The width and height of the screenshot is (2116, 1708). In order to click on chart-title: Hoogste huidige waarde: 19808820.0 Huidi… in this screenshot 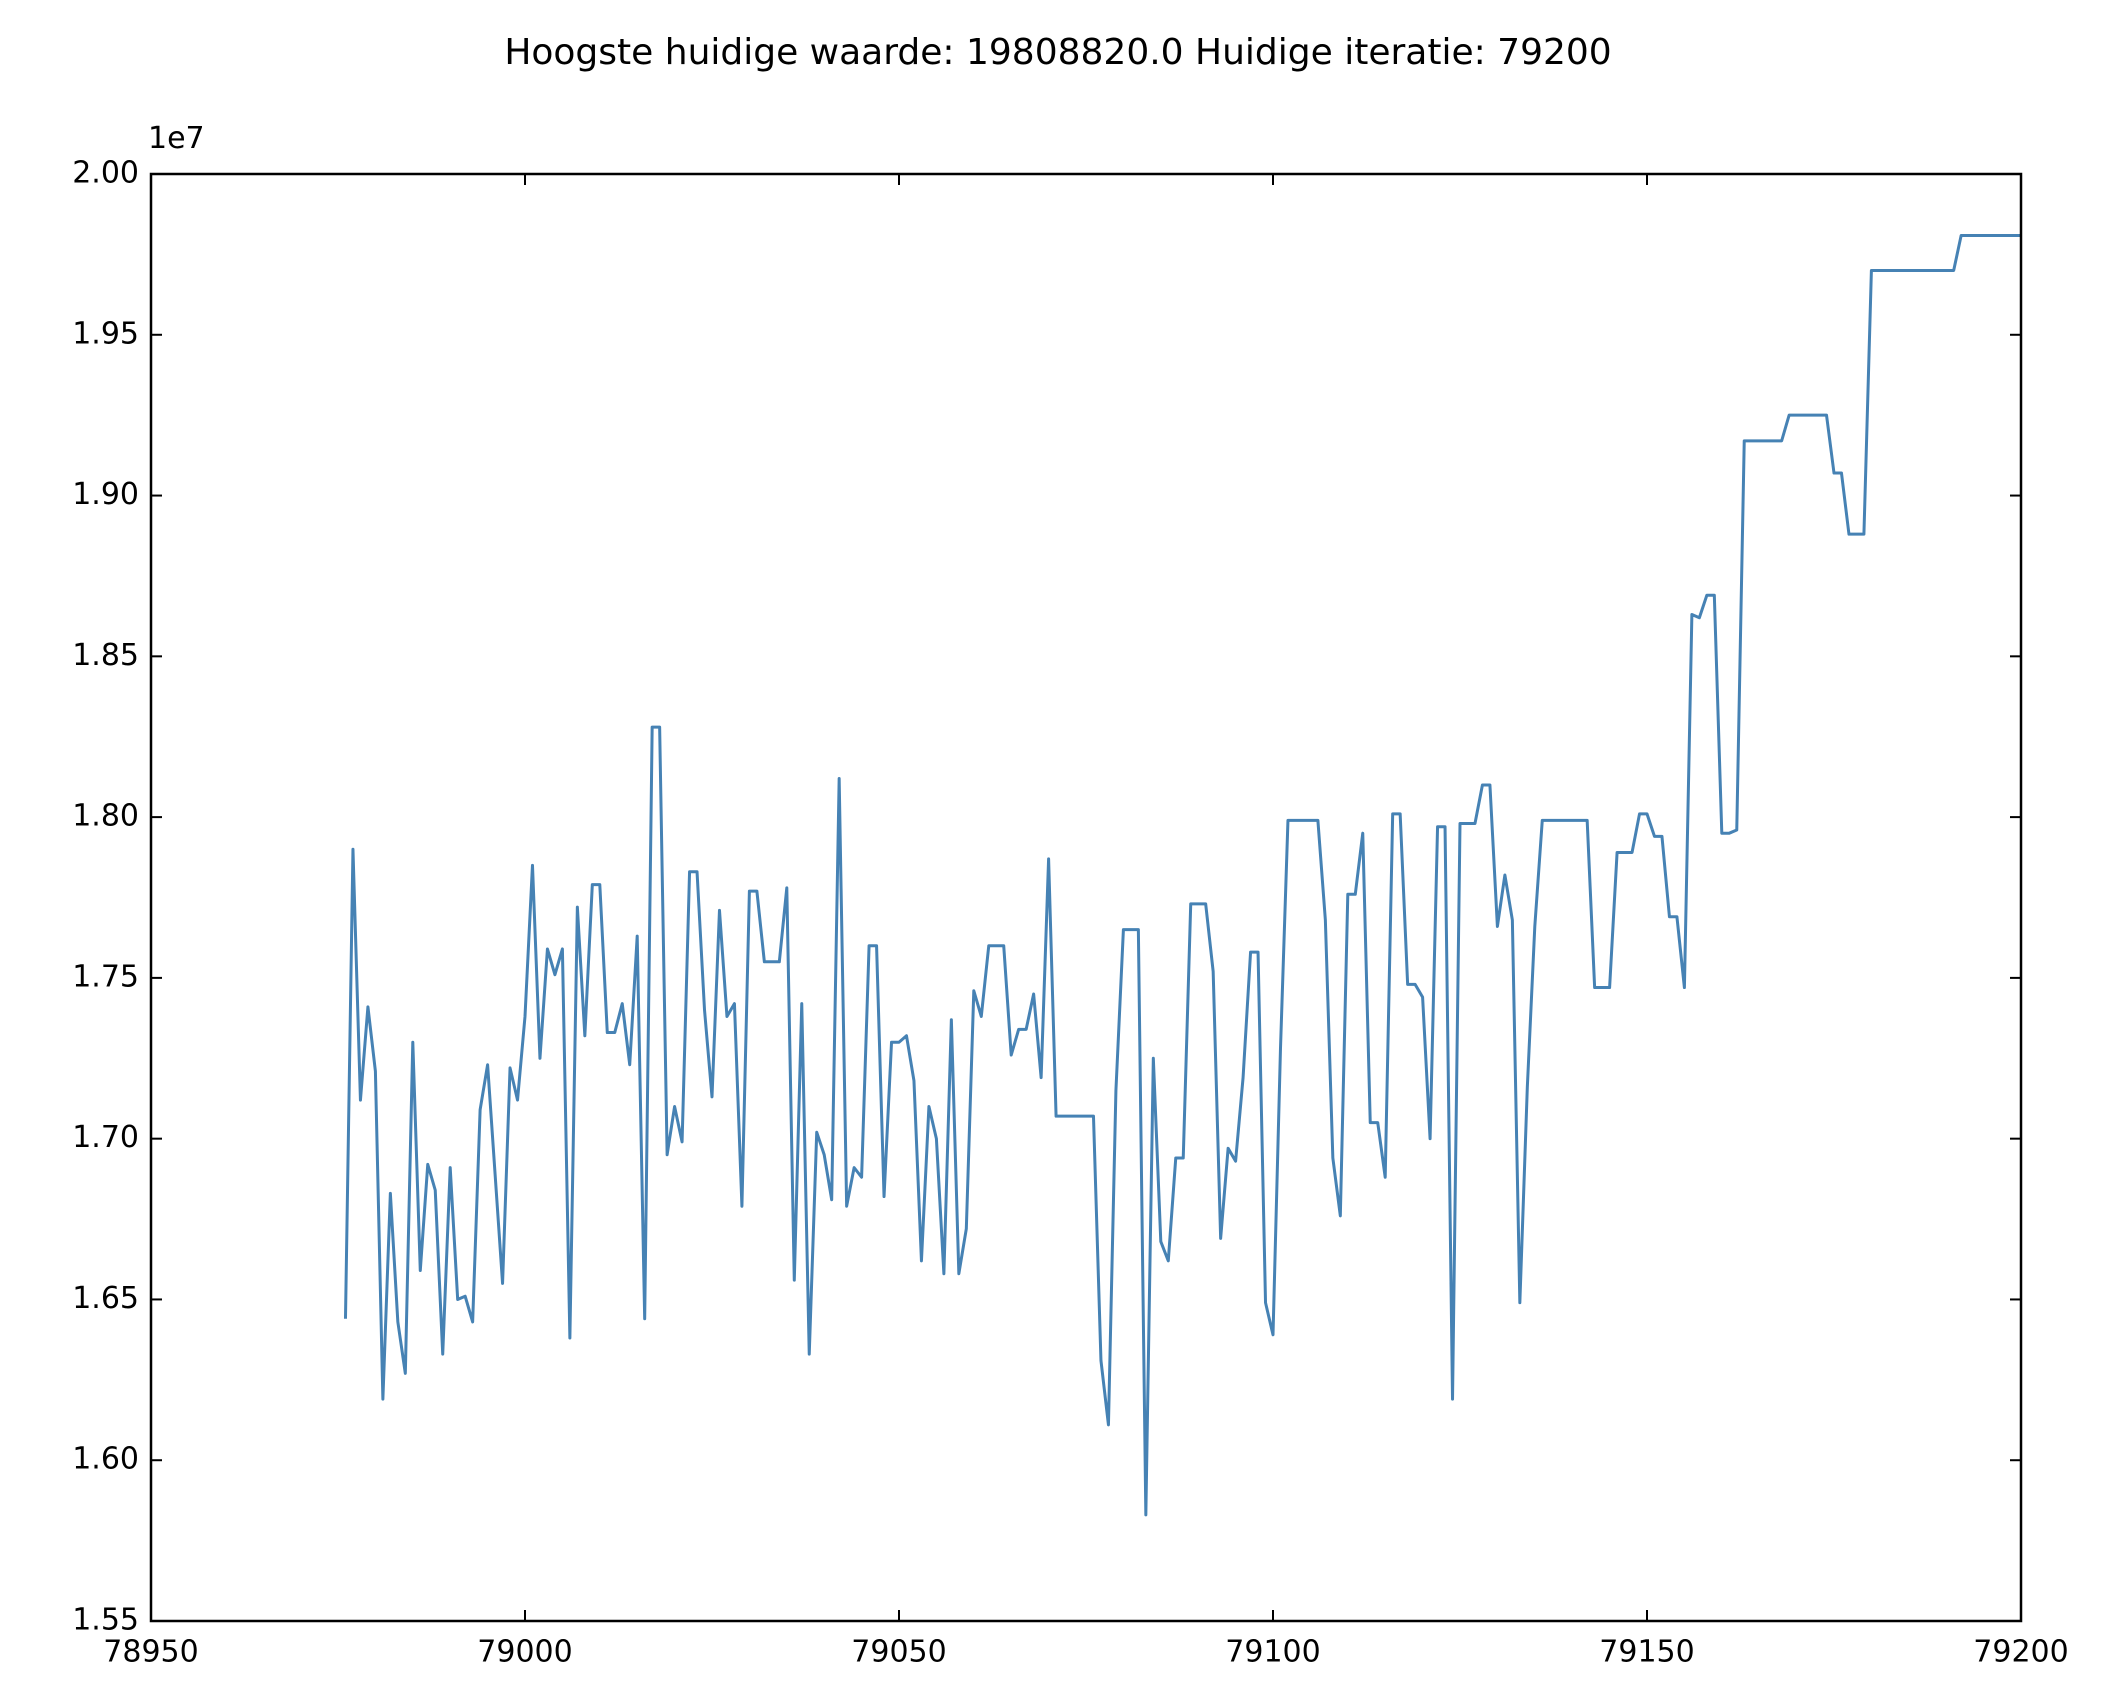, I will do `click(1057, 52)`.